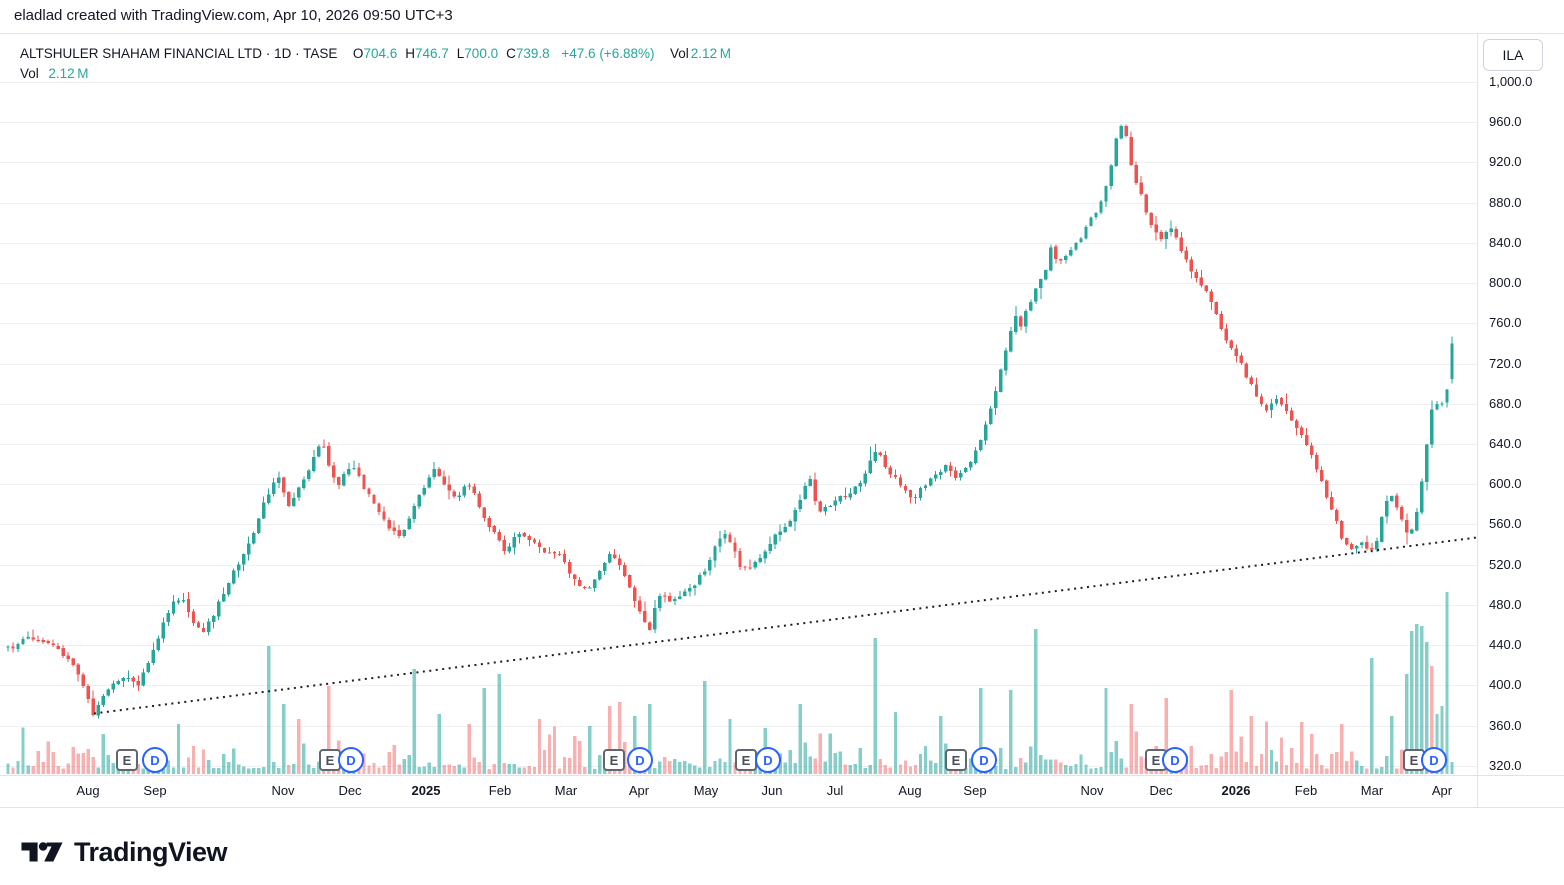 The image size is (1564, 885). What do you see at coordinates (1505, 162) in the screenshot?
I see `price-tick-label: 920.0` at bounding box center [1505, 162].